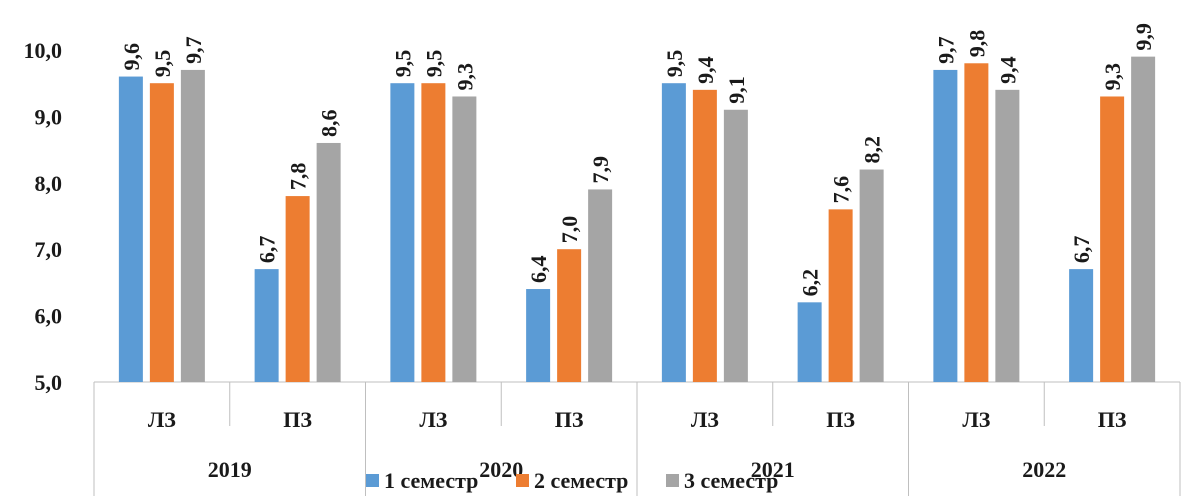 This screenshot has width=1197, height=496. Describe the element at coordinates (49, 116) in the screenshot. I see `y-tick-label: 9,0` at that location.